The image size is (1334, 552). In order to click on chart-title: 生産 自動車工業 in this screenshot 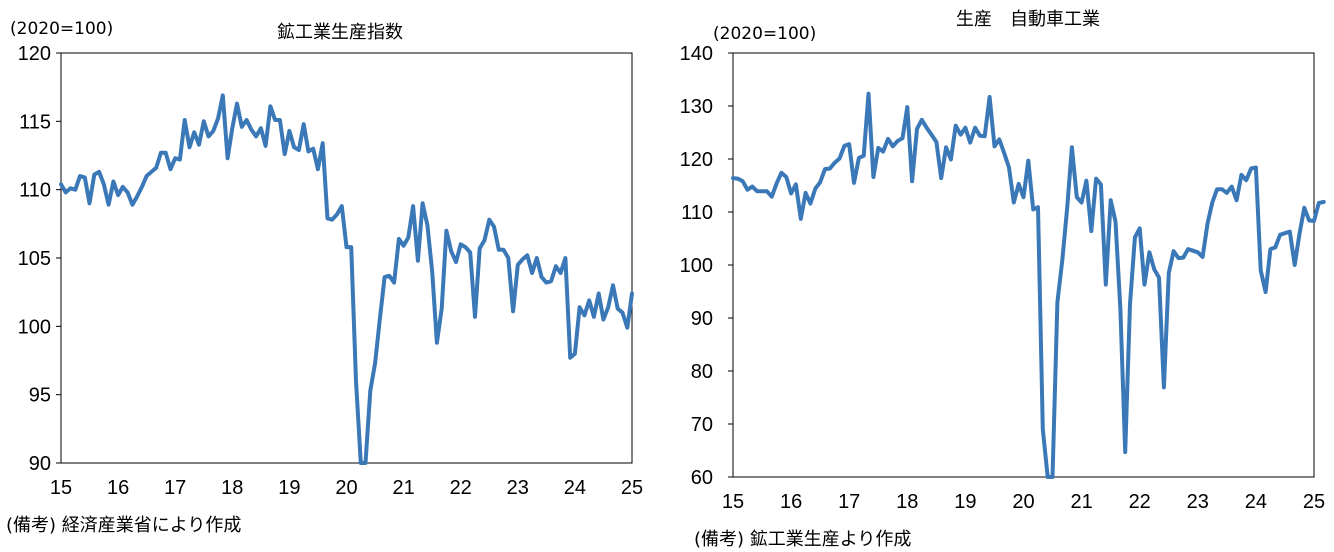, I will do `click(1028, 19)`.